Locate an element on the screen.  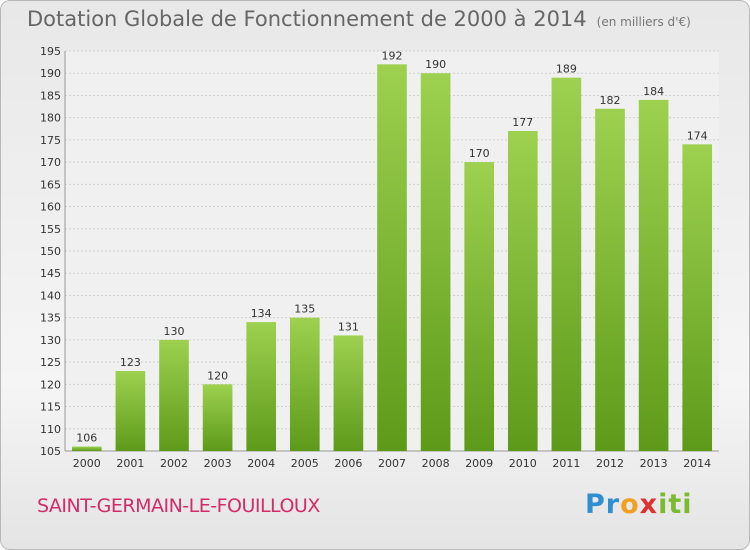
bar-2010 is located at coordinates (522, 291).